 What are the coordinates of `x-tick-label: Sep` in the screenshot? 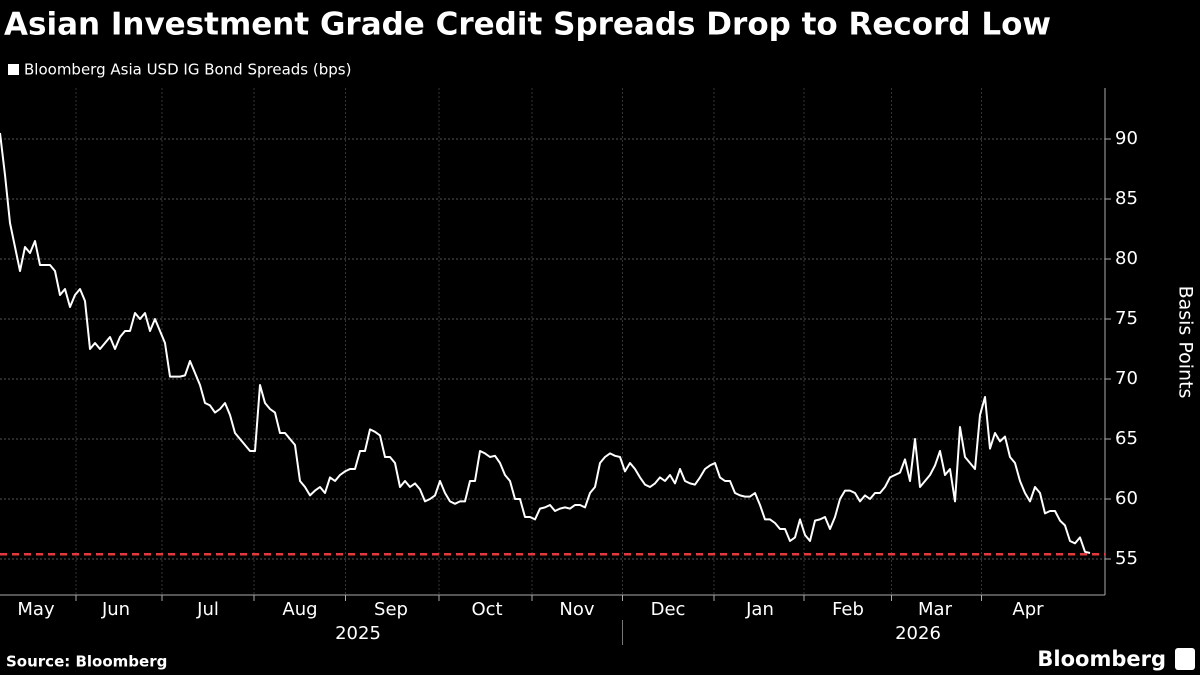 It's located at (391, 609).